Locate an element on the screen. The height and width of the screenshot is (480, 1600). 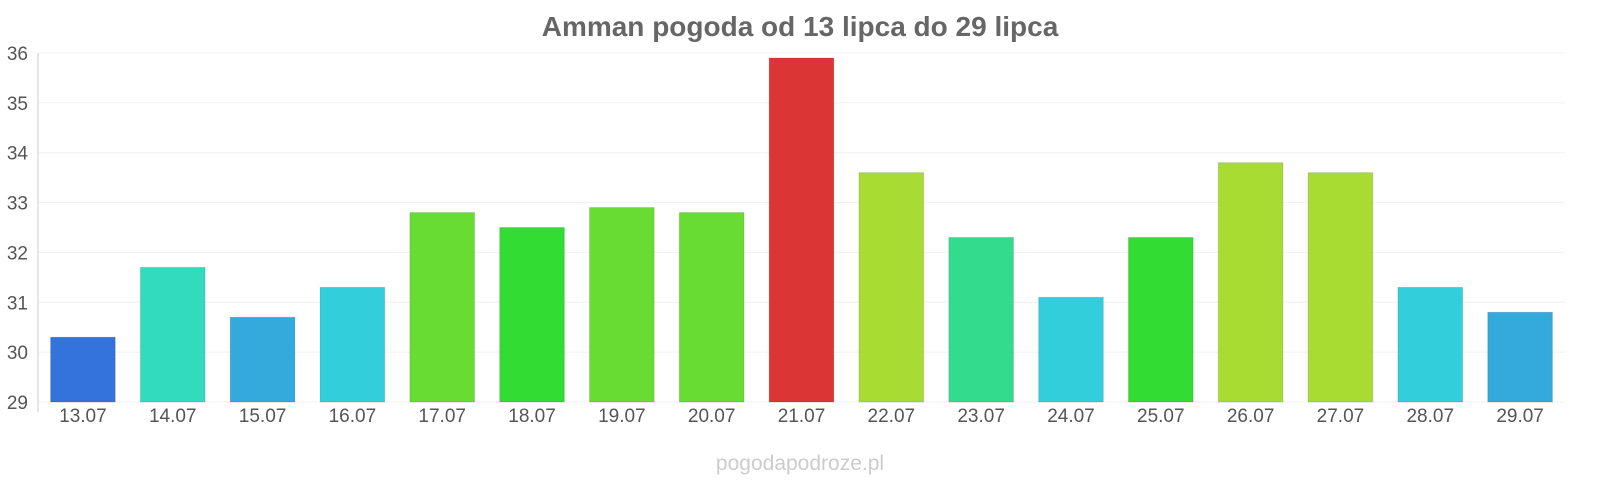
x-tick-label: 13.07 is located at coordinates (83, 416).